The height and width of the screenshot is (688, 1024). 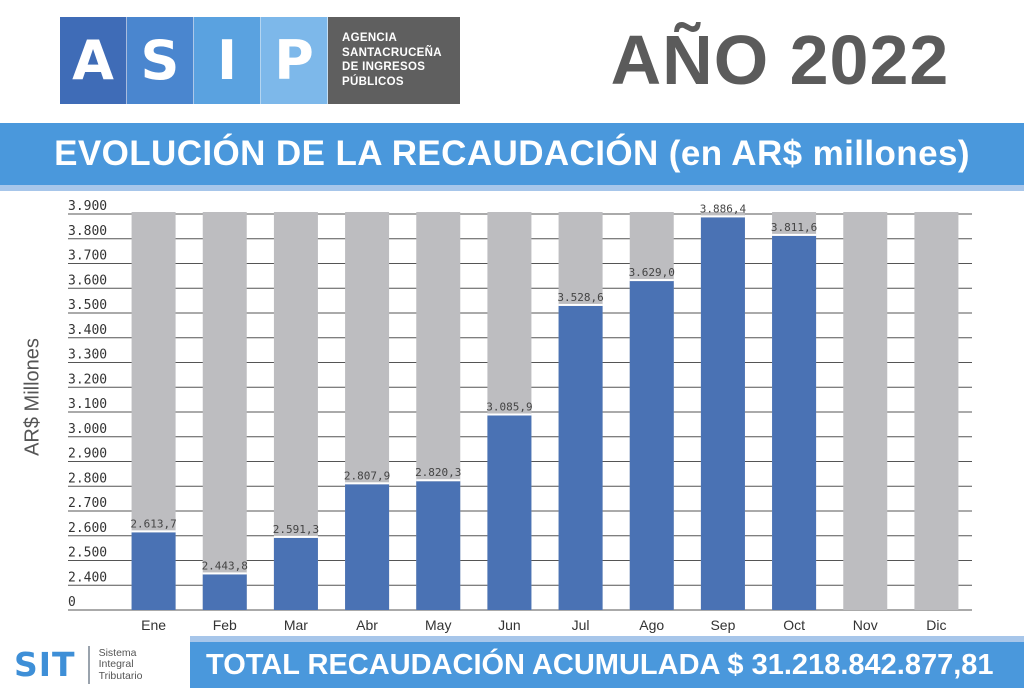 What do you see at coordinates (87, 305) in the screenshot?
I see `y-tick-label: 3.500` at bounding box center [87, 305].